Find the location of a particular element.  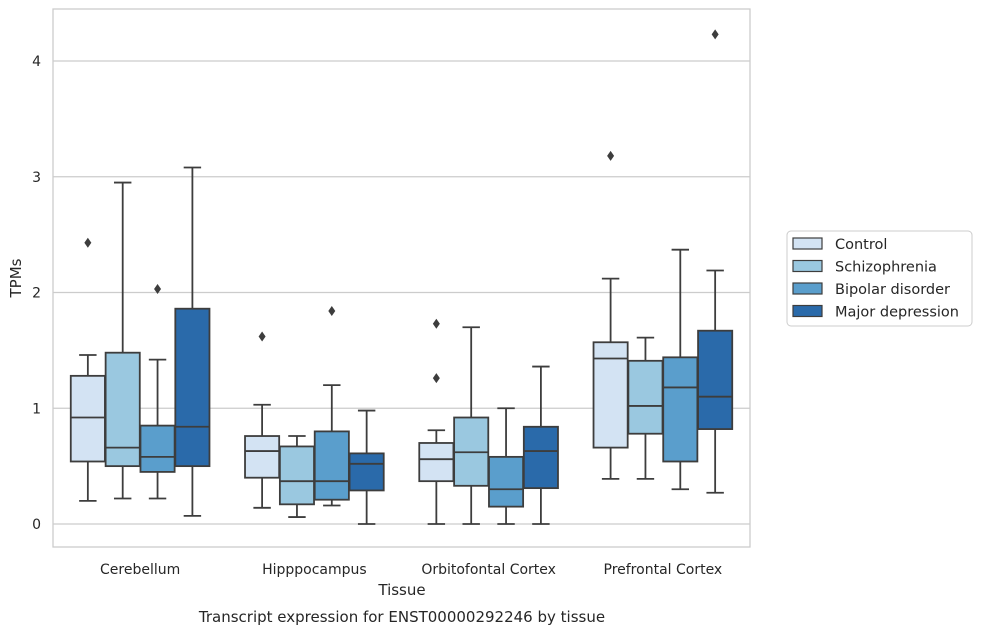

y-tick-label: 2 is located at coordinates (36, 294).